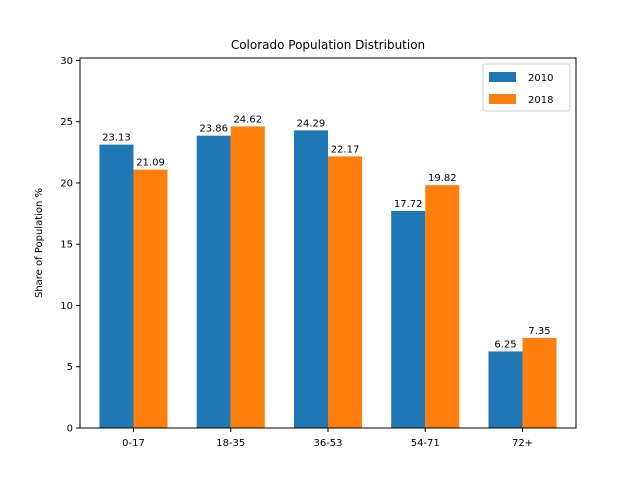  What do you see at coordinates (66, 306) in the screenshot?
I see `y-tick-label: 10` at bounding box center [66, 306].